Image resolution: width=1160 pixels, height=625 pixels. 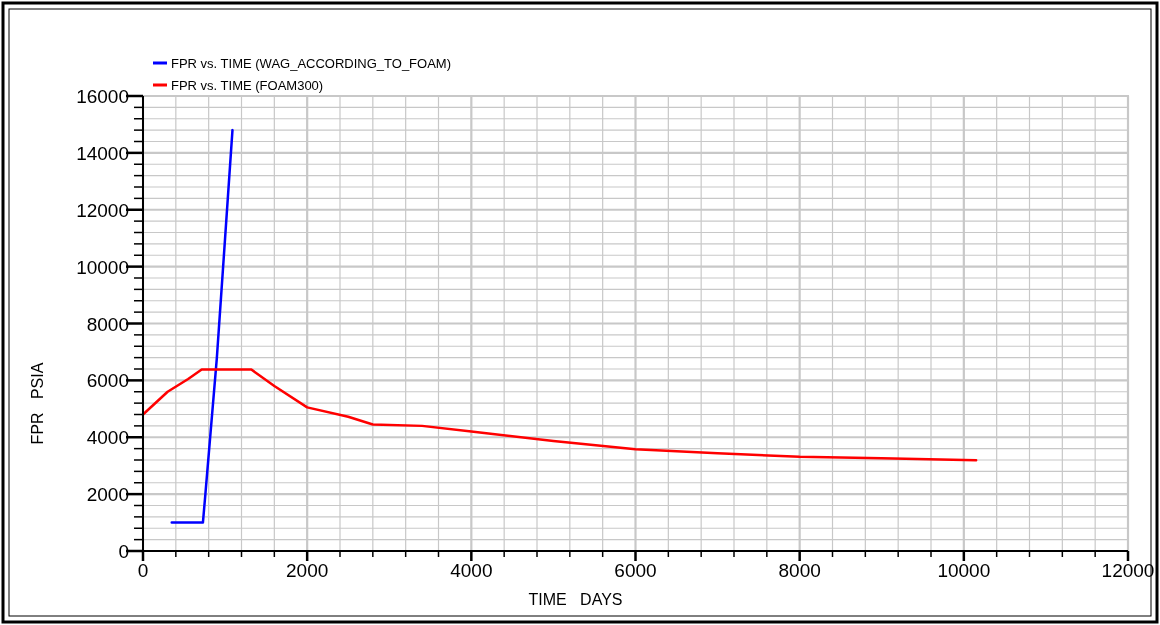 I want to click on y-tick-label: 10000, so click(x=102, y=267).